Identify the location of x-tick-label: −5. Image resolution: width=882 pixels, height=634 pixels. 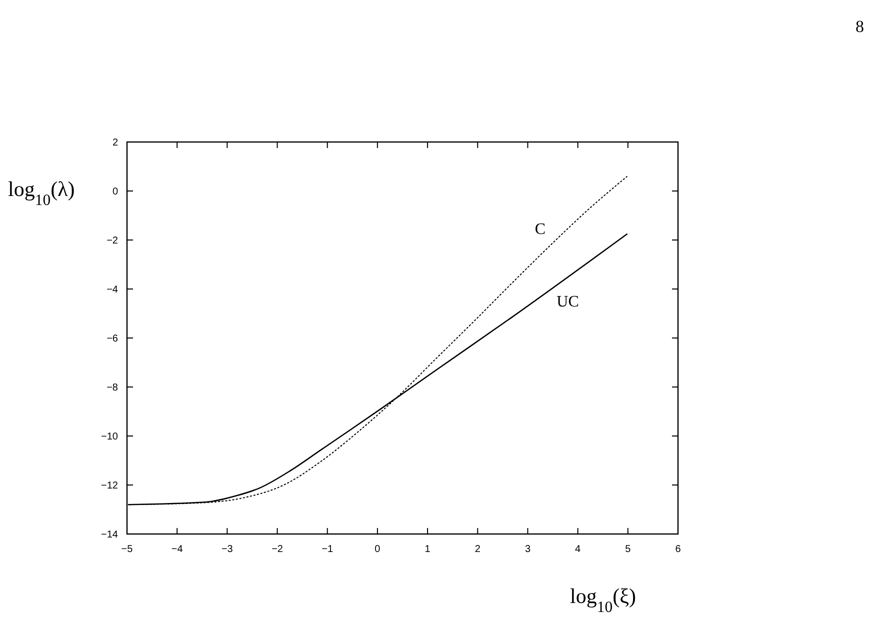
(127, 549).